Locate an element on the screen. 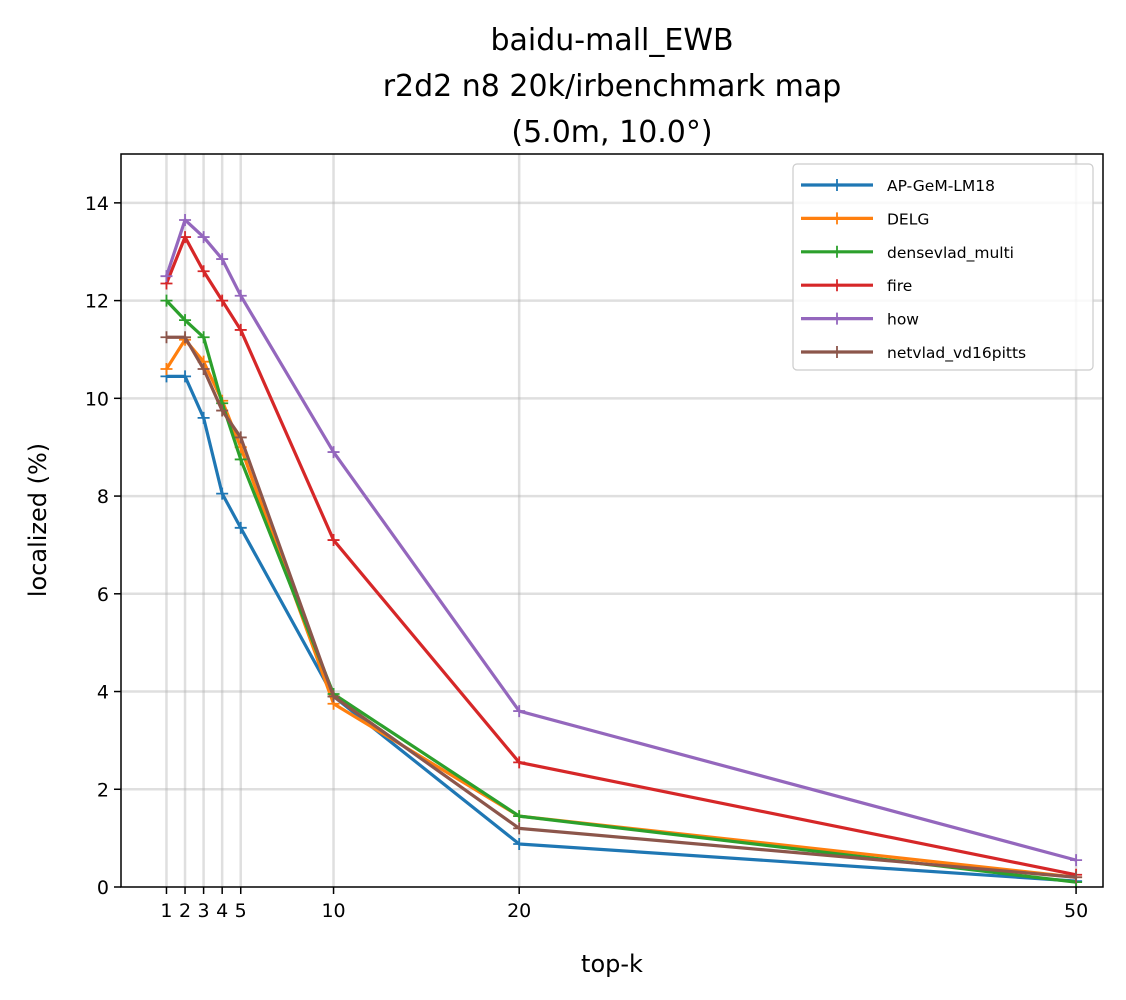 This screenshot has height=1000, width=1126. legend-item-fire: fire is located at coordinates (856, 286).